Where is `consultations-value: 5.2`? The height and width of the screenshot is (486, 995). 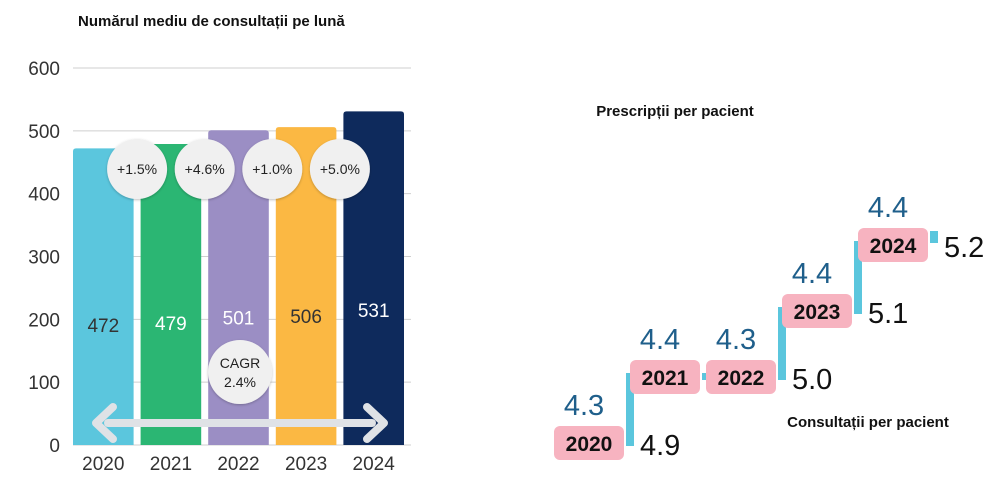
consultations-value: 5.2 is located at coordinates (964, 248).